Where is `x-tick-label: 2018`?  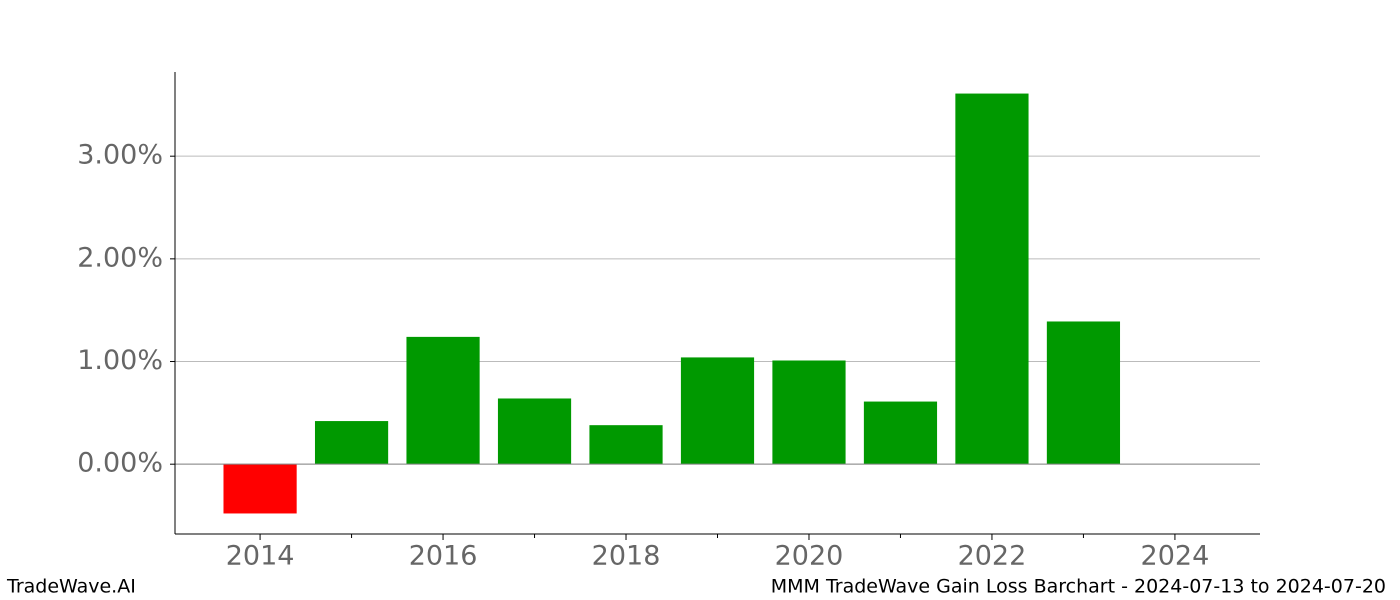
x-tick-label: 2018 is located at coordinates (626, 556).